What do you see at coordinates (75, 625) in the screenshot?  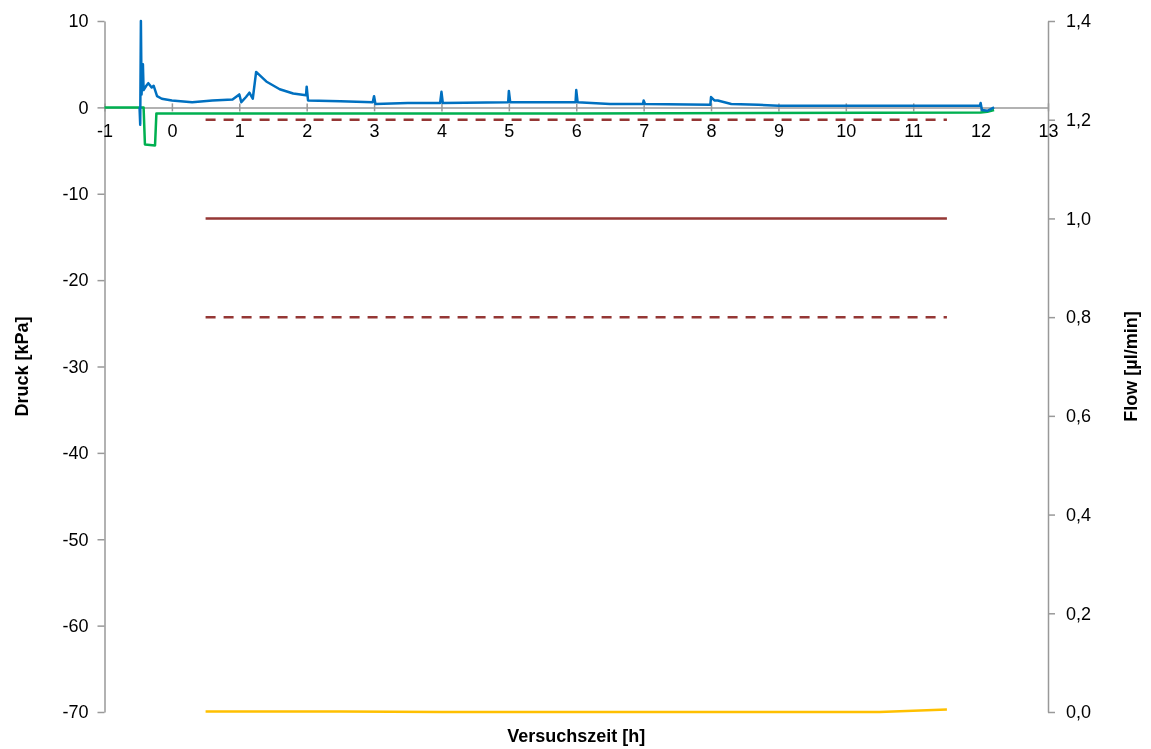 I see `y-tick-label: -60` at bounding box center [75, 625].